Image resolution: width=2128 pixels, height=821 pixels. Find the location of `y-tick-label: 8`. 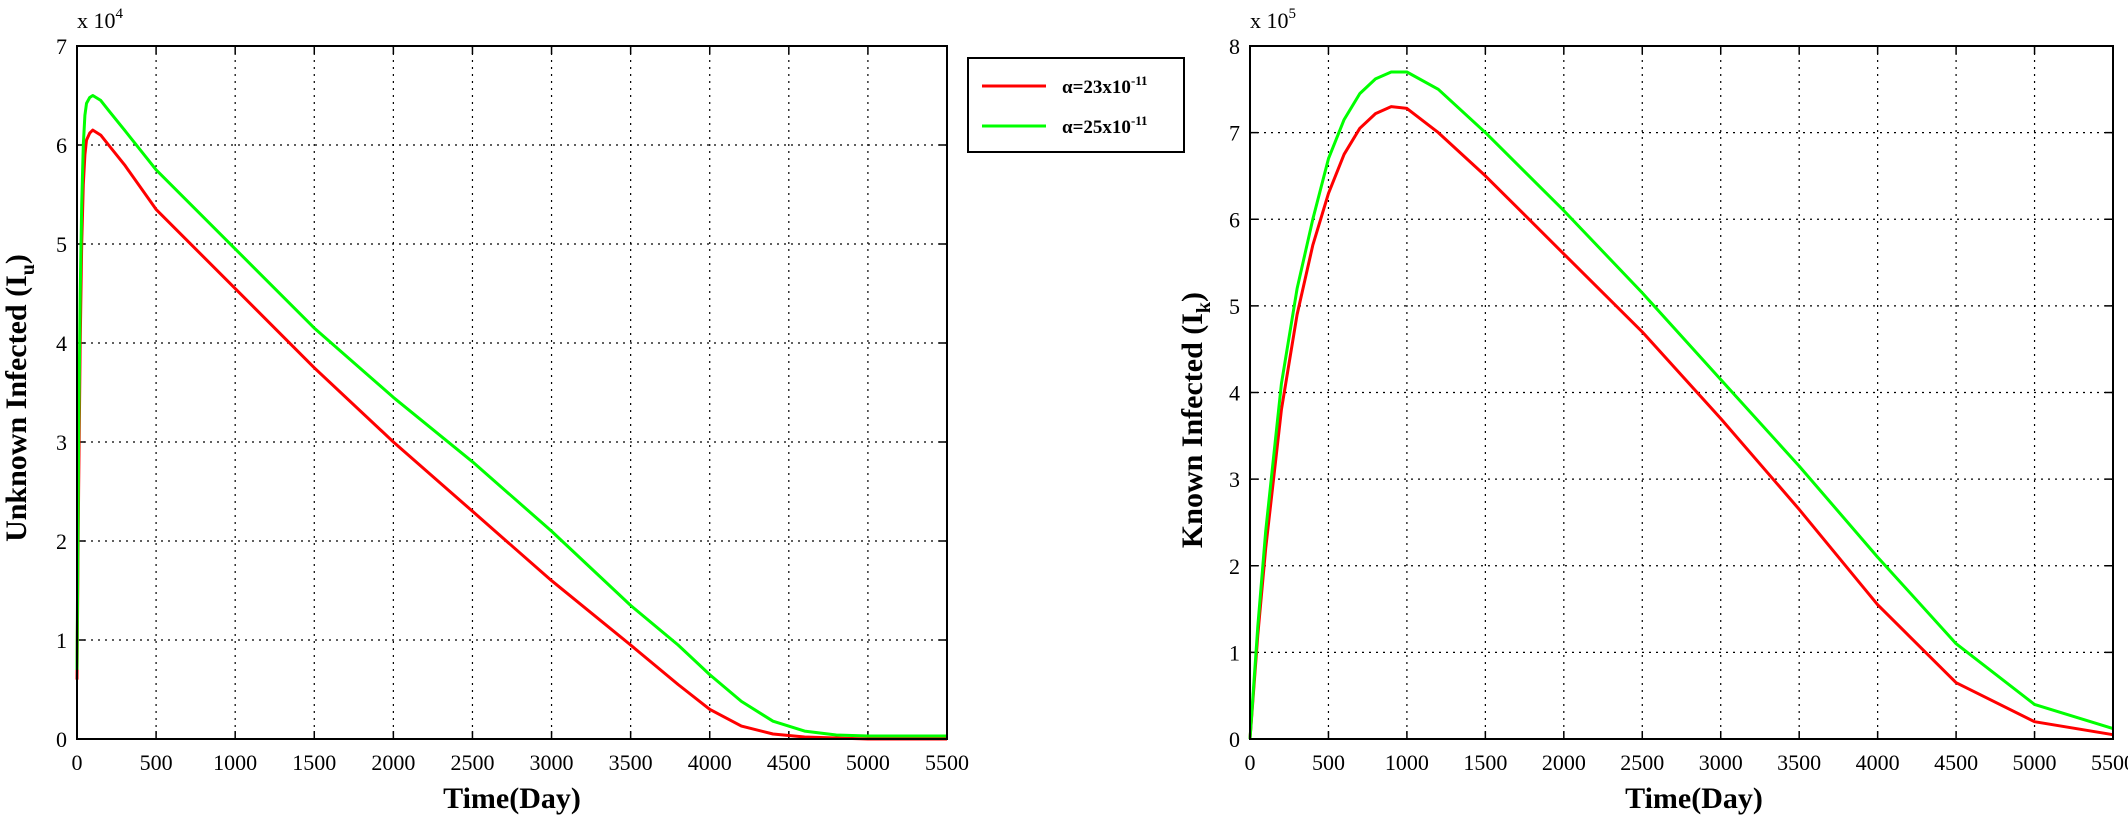

y-tick-label: 8 is located at coordinates (1234, 46).